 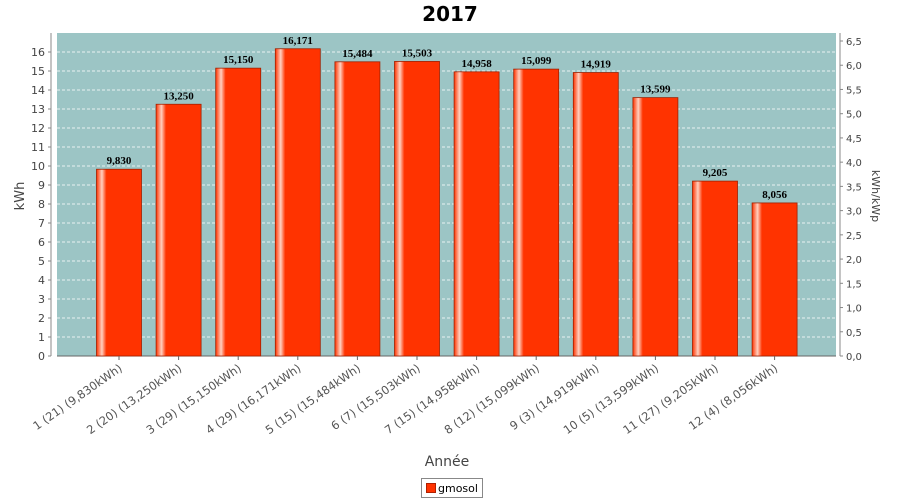 What do you see at coordinates (854, 357) in the screenshot?
I see `y2-tick-label: 0,0` at bounding box center [854, 357].